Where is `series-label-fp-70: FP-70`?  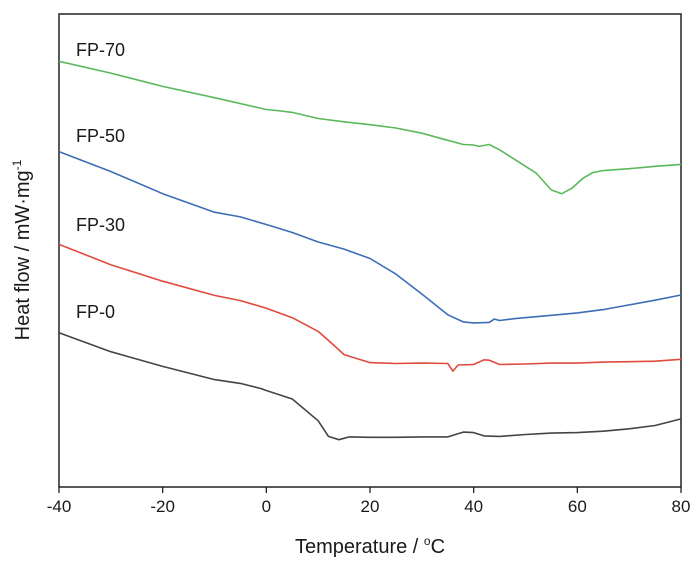
series-label-fp-70: FP-70 is located at coordinates (100, 50).